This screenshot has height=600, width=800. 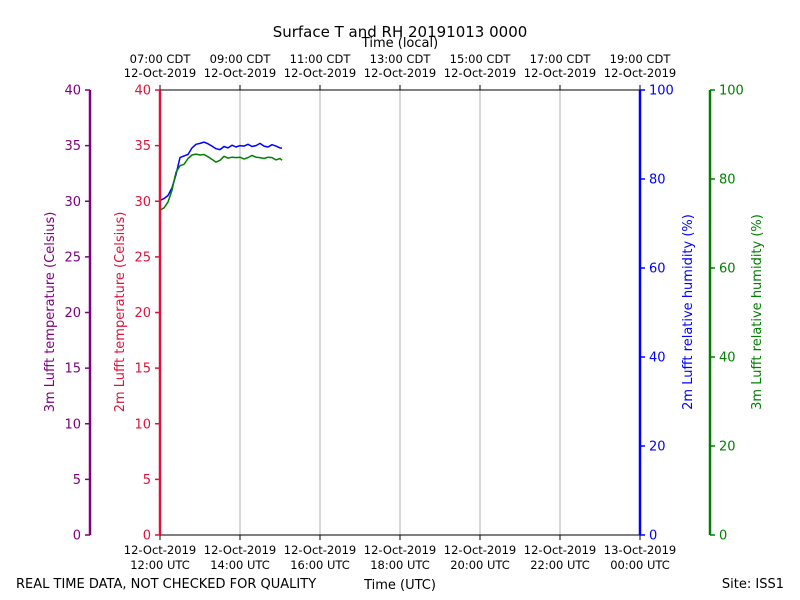 I want to click on y-tick-label-temp_3m: 0, so click(x=77, y=536).